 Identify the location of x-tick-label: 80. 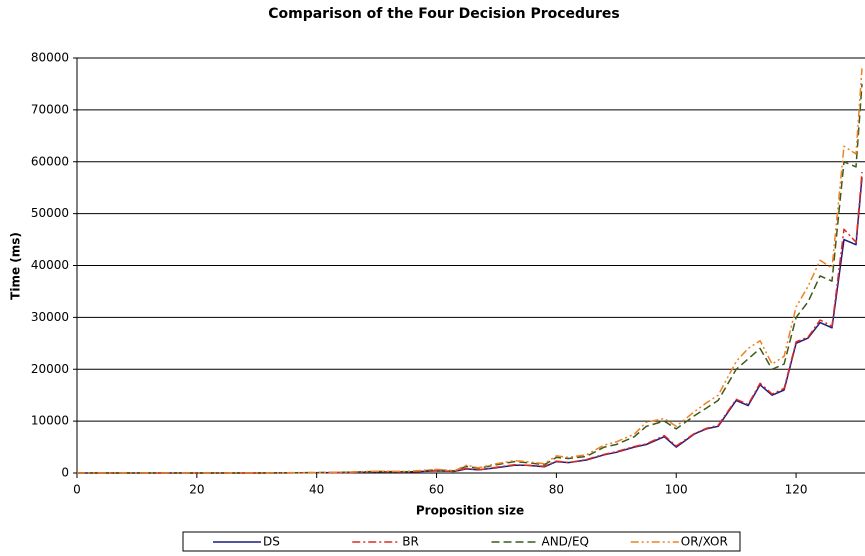
(556, 490).